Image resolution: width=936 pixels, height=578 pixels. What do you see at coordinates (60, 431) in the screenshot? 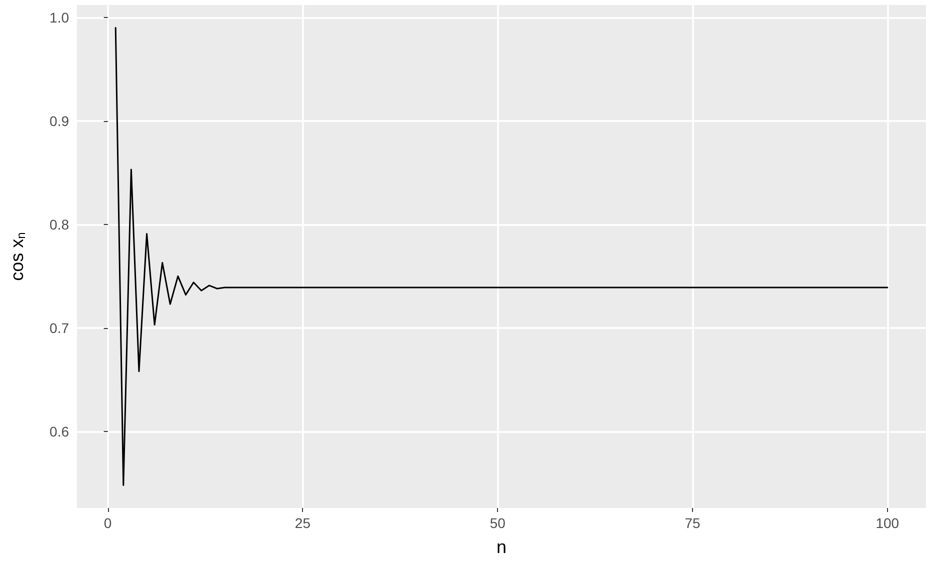
I see `y-tick-label: 0.6` at bounding box center [60, 431].